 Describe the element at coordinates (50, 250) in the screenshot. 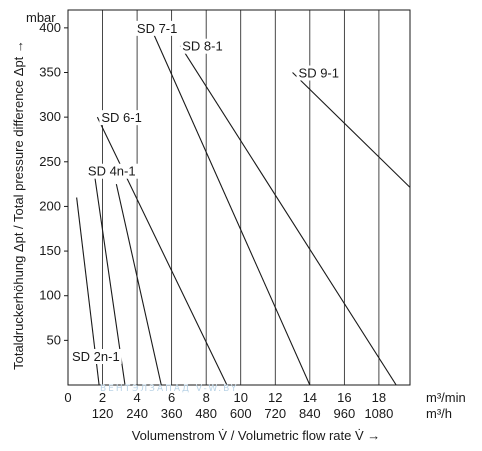

I see `y-tick-label: 150` at that location.